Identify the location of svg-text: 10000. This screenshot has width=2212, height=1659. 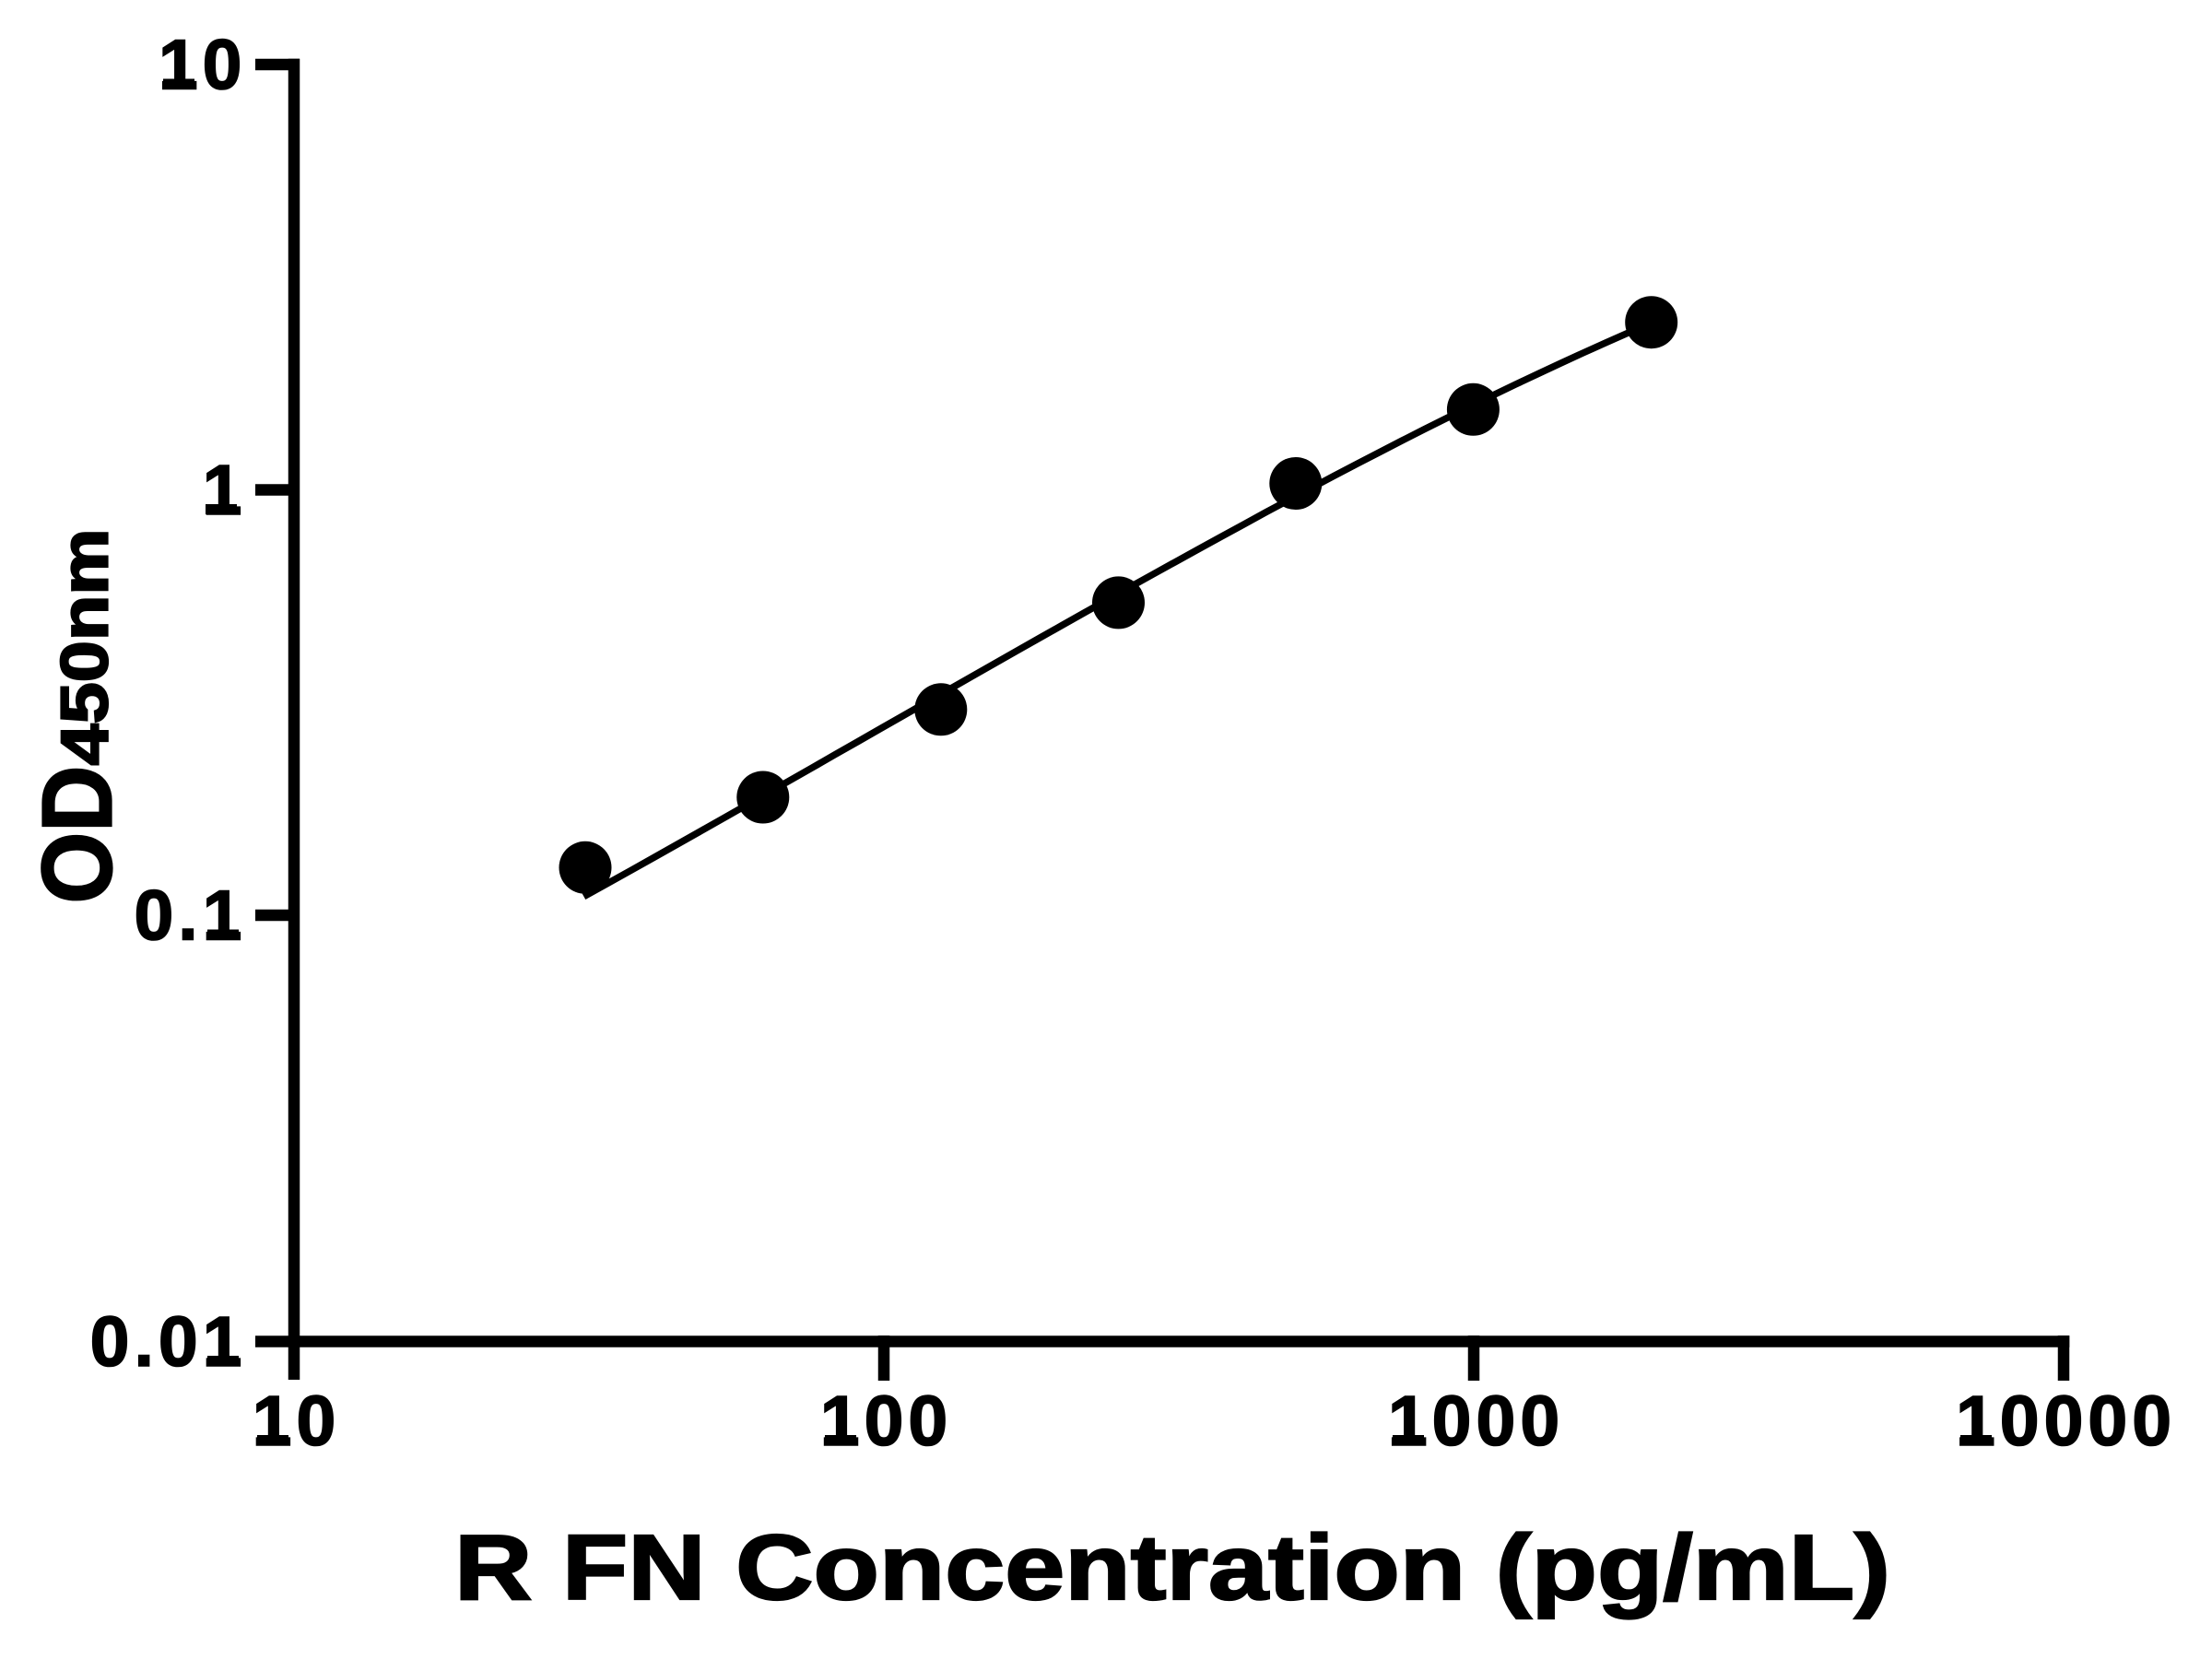
(2066, 1421).